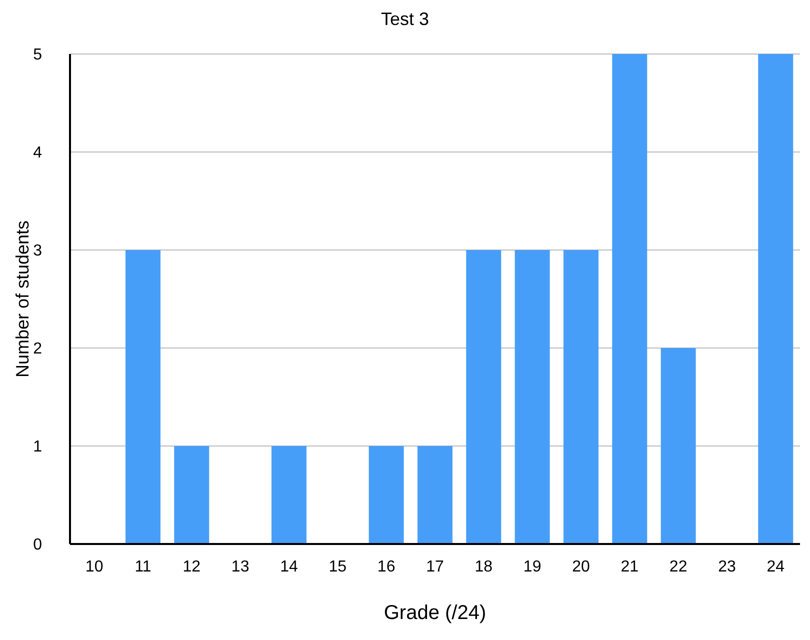  Describe the element at coordinates (22, 299) in the screenshot. I see `y-axis-title: Number of students` at that location.